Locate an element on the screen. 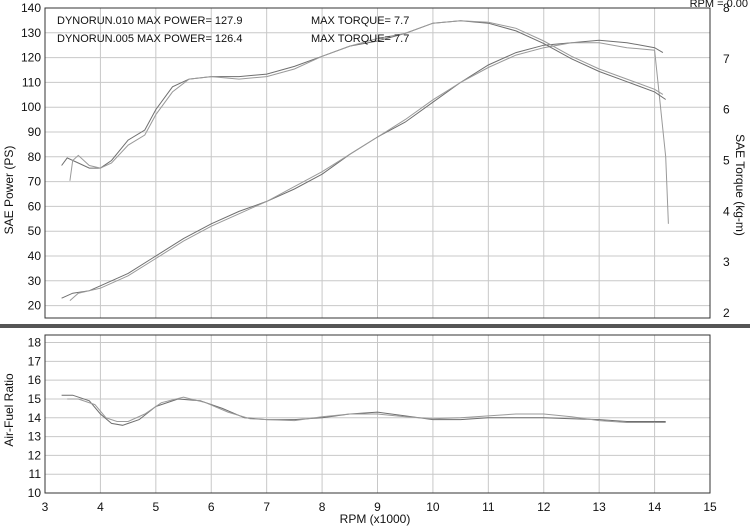  power-axis-title: SAE Power (PS) is located at coordinates (9, 190).